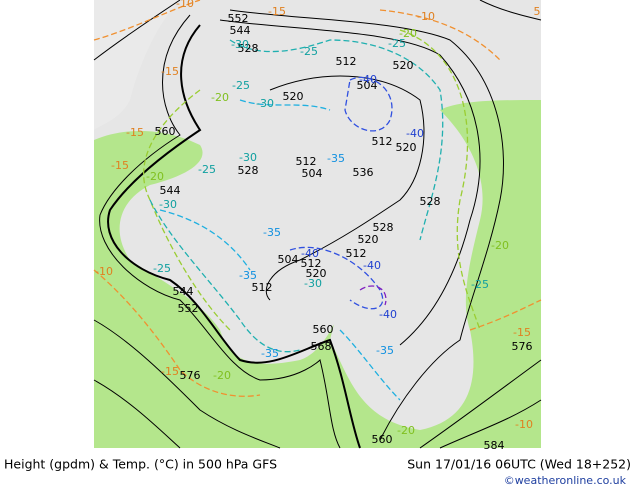 This screenshot has width=634, height=490. I want to click on height-label: 584, so click(494, 445).